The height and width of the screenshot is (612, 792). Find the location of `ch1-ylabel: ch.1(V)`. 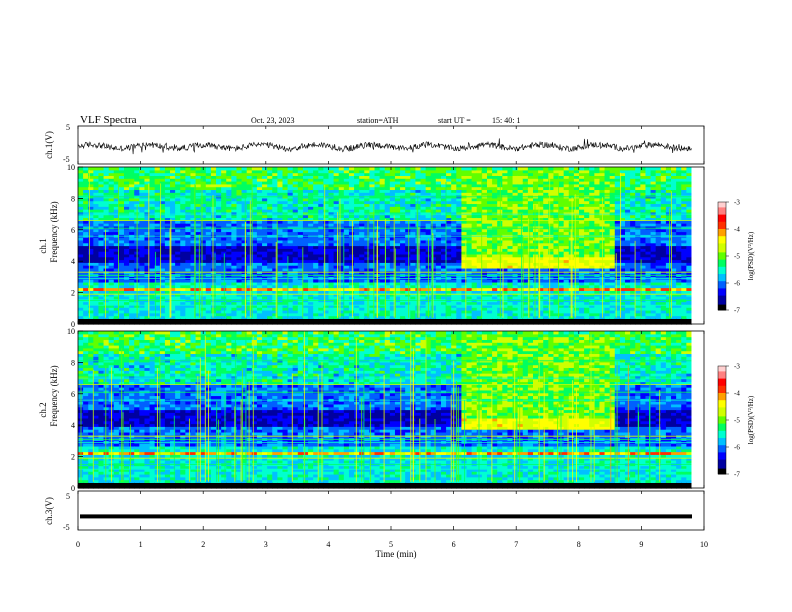

ch1-ylabel: ch.1(V) is located at coordinates (49, 145).